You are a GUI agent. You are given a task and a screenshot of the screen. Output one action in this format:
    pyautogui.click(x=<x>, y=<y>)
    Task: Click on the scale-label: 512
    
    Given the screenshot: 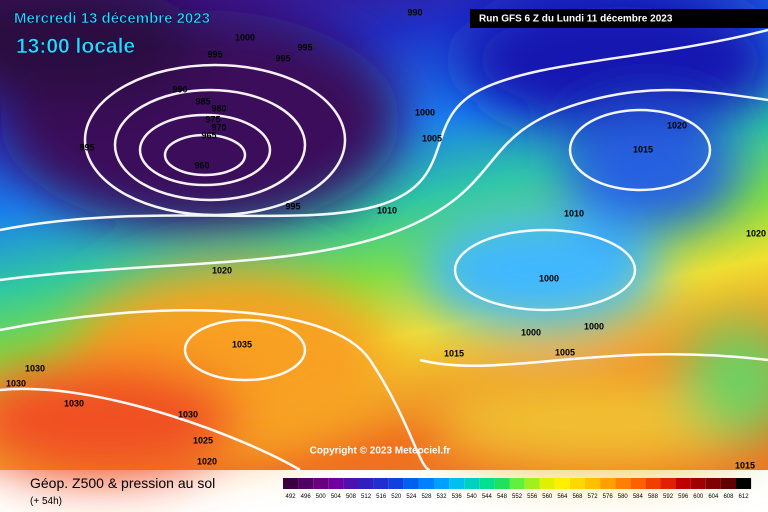 What is the action you would take?
    pyautogui.click(x=366, y=497)
    